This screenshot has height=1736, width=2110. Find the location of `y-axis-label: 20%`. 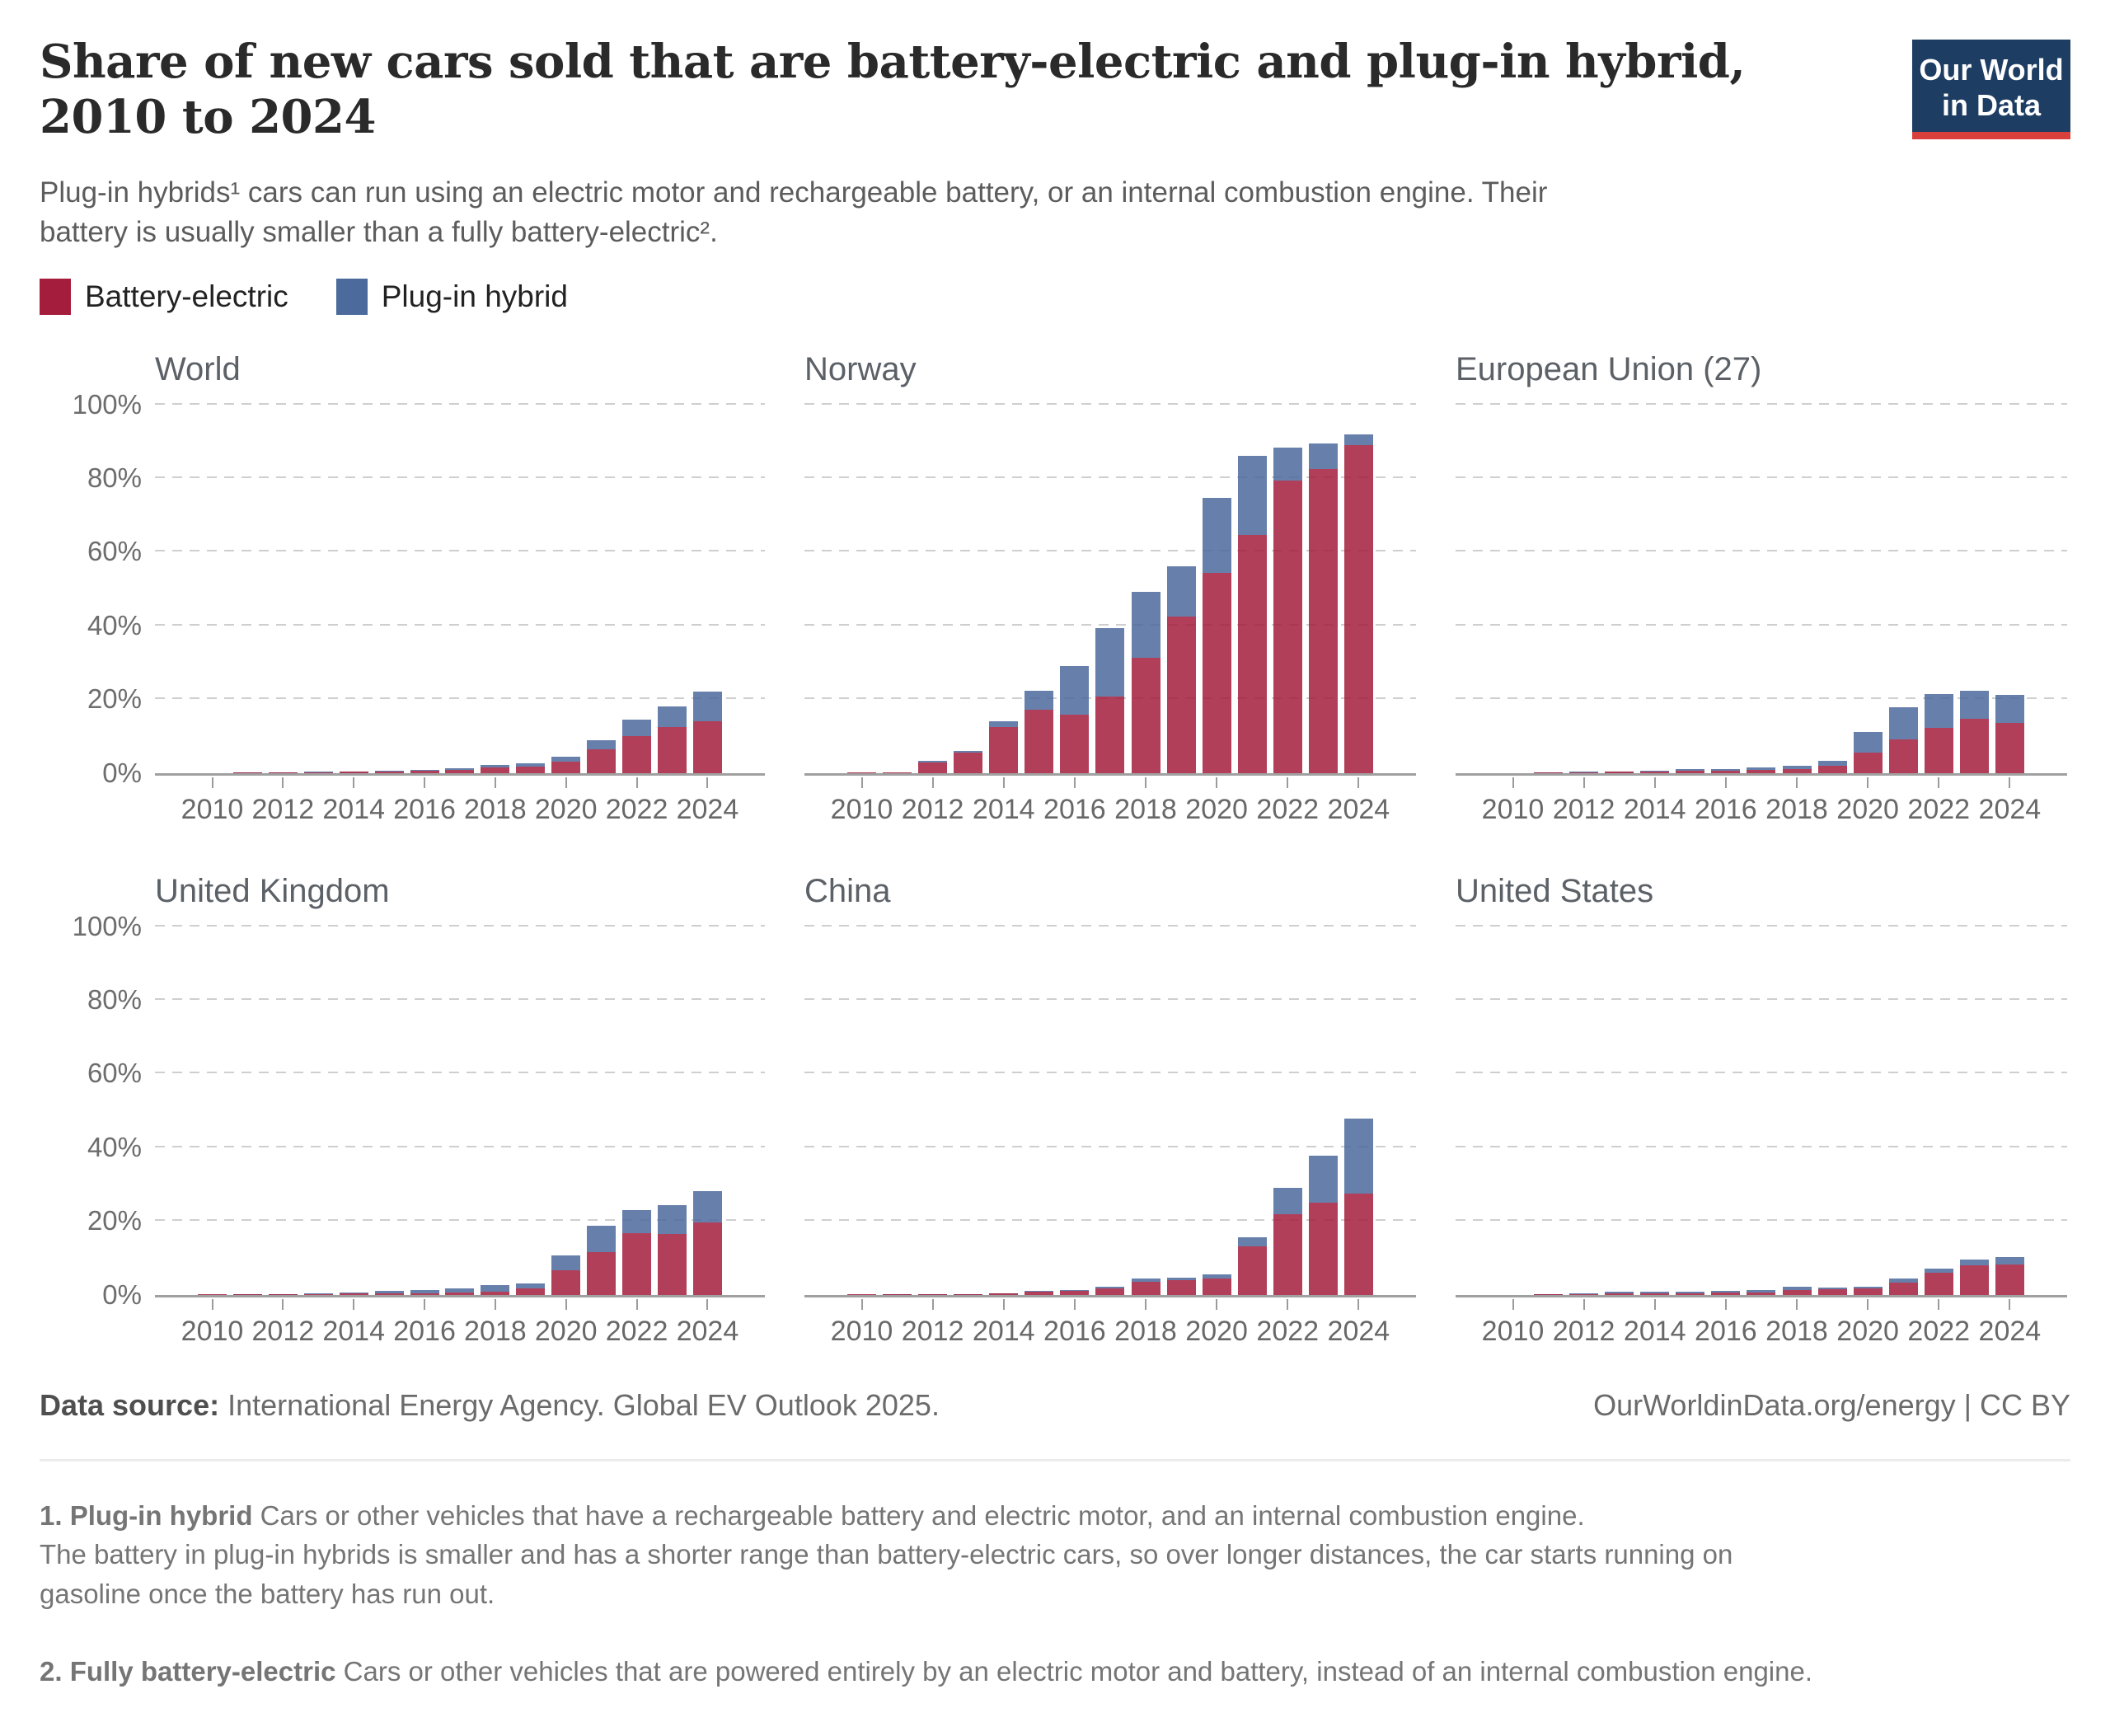

y-axis-label: 20% is located at coordinates (114, 699).